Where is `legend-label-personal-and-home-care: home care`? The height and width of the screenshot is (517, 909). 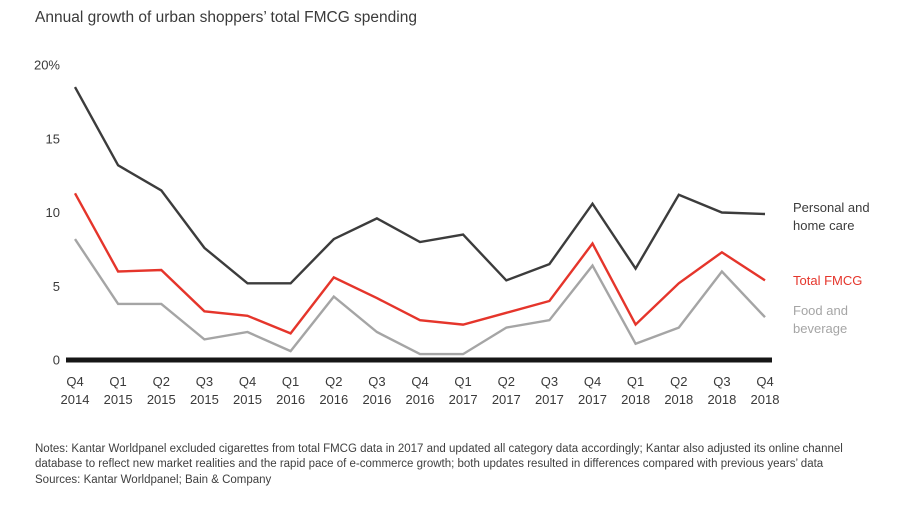 legend-label-personal-and-home-care: home care is located at coordinates (823, 225).